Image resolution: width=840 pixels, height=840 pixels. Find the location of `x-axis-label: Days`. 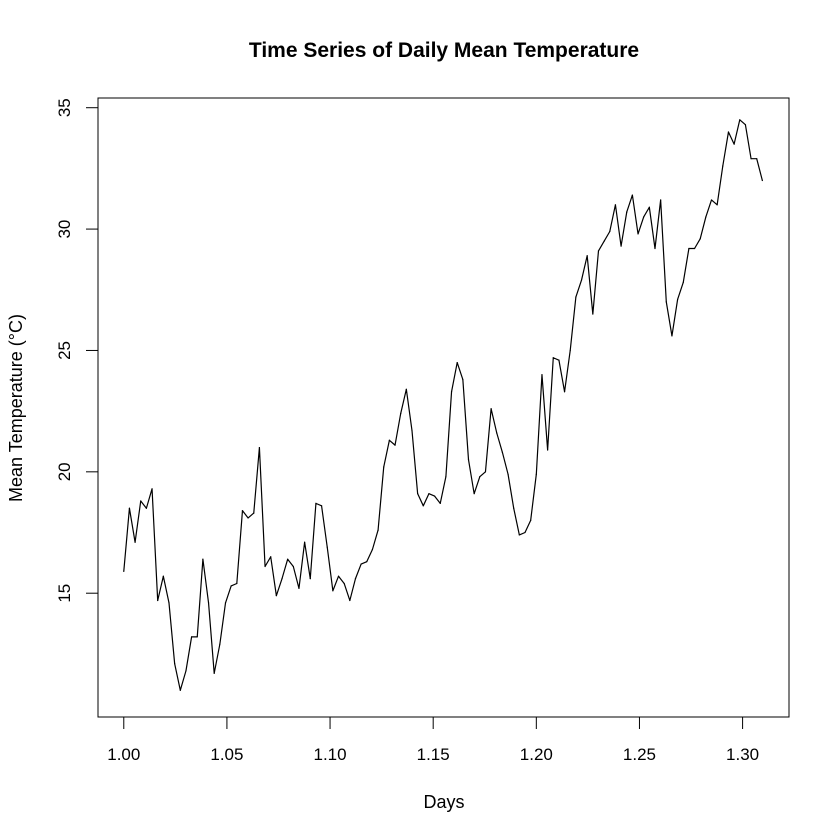

x-axis-label: Days is located at coordinates (443, 802).